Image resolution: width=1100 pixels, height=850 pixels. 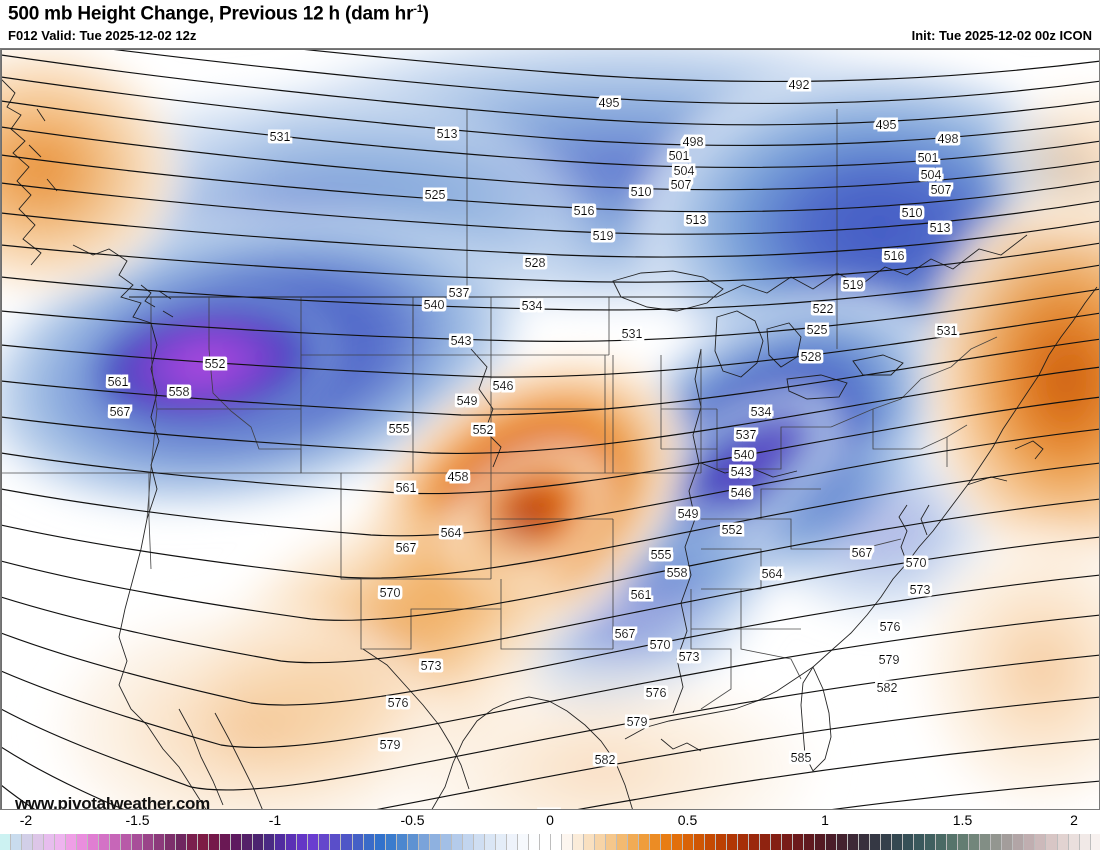 I want to click on contour-label: 507, so click(x=941, y=190).